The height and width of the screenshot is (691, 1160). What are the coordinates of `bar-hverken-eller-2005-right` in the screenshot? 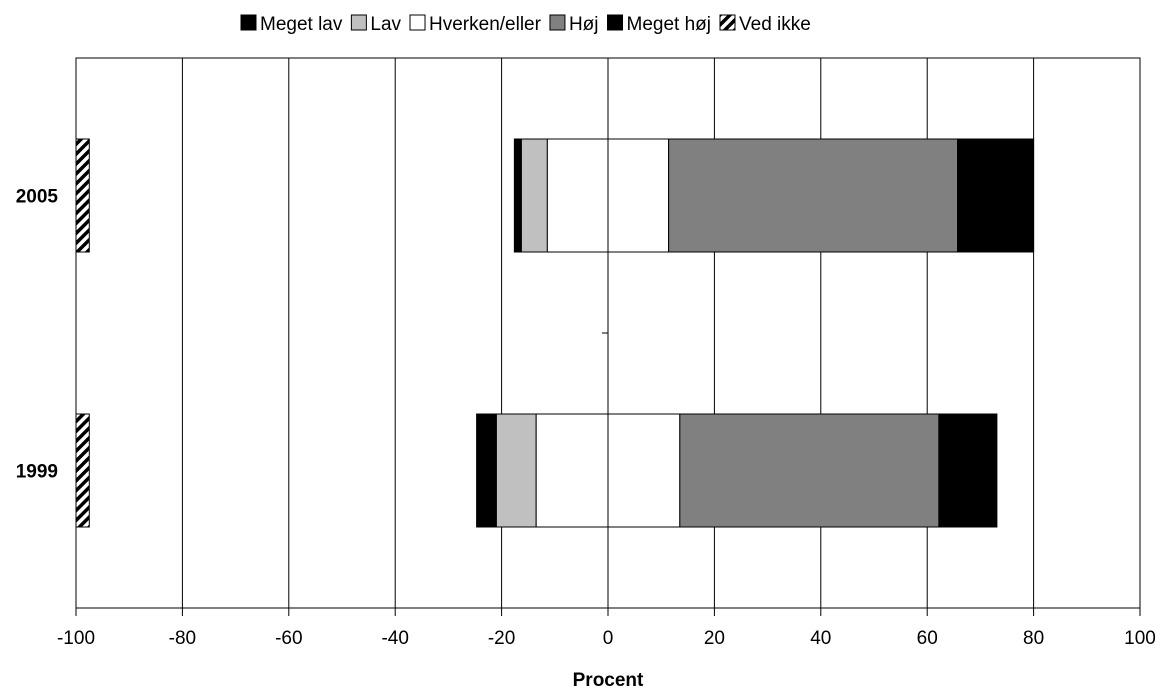 It's located at (638, 195).